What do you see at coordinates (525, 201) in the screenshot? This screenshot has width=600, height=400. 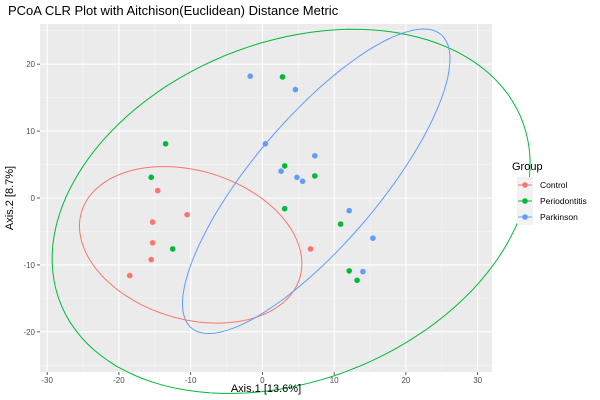 I see `legend-key-periodontitis` at bounding box center [525, 201].